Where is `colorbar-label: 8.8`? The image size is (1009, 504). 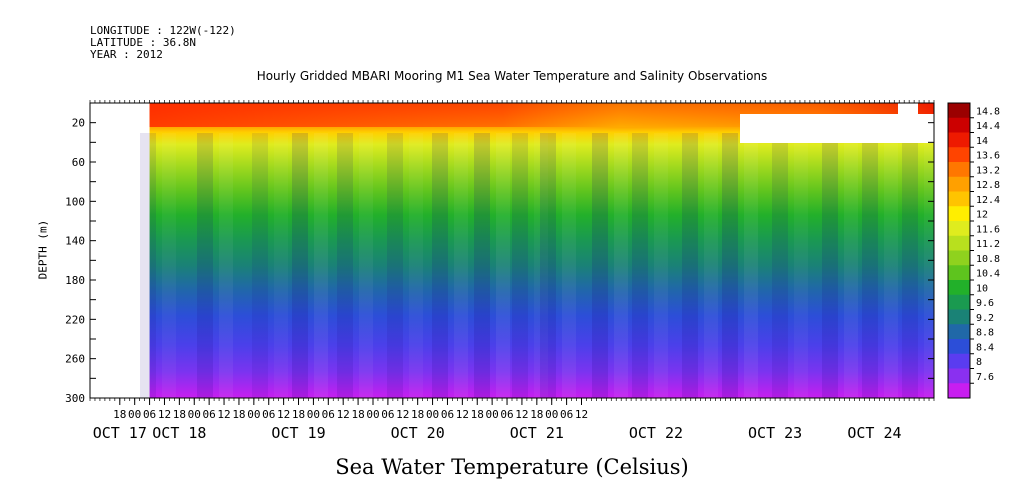 colorbar-label: 8.8 is located at coordinates (985, 333).